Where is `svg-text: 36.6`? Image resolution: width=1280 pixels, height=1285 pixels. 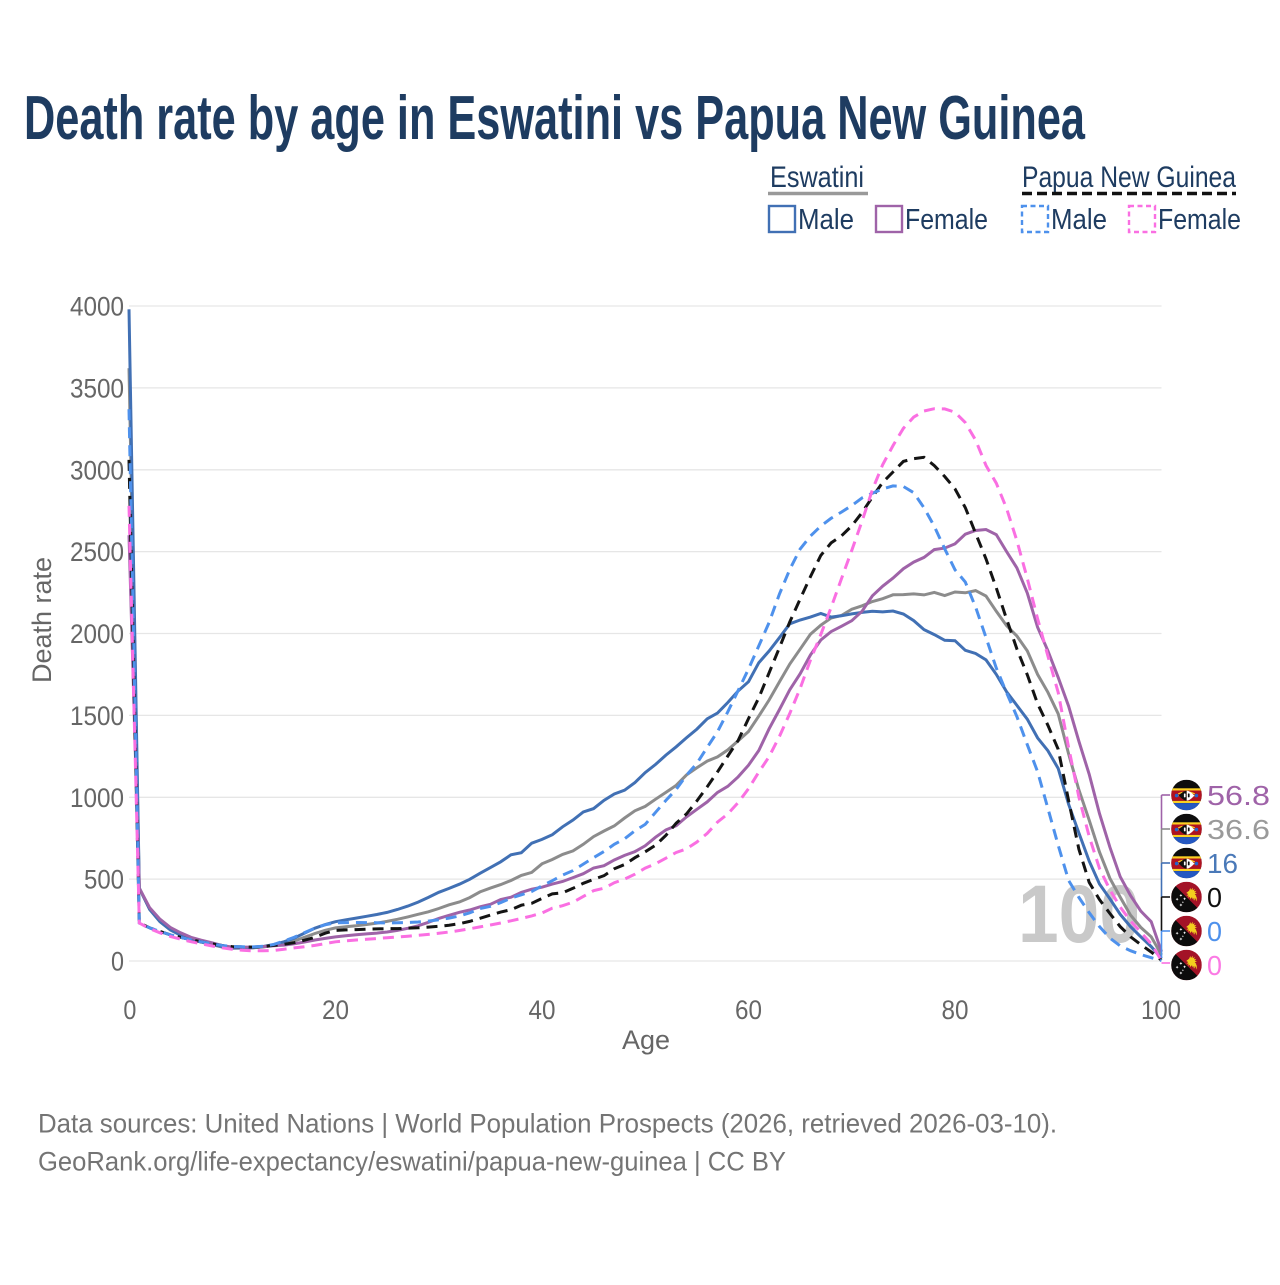
svg-text: 36.6 is located at coordinates (1238, 829).